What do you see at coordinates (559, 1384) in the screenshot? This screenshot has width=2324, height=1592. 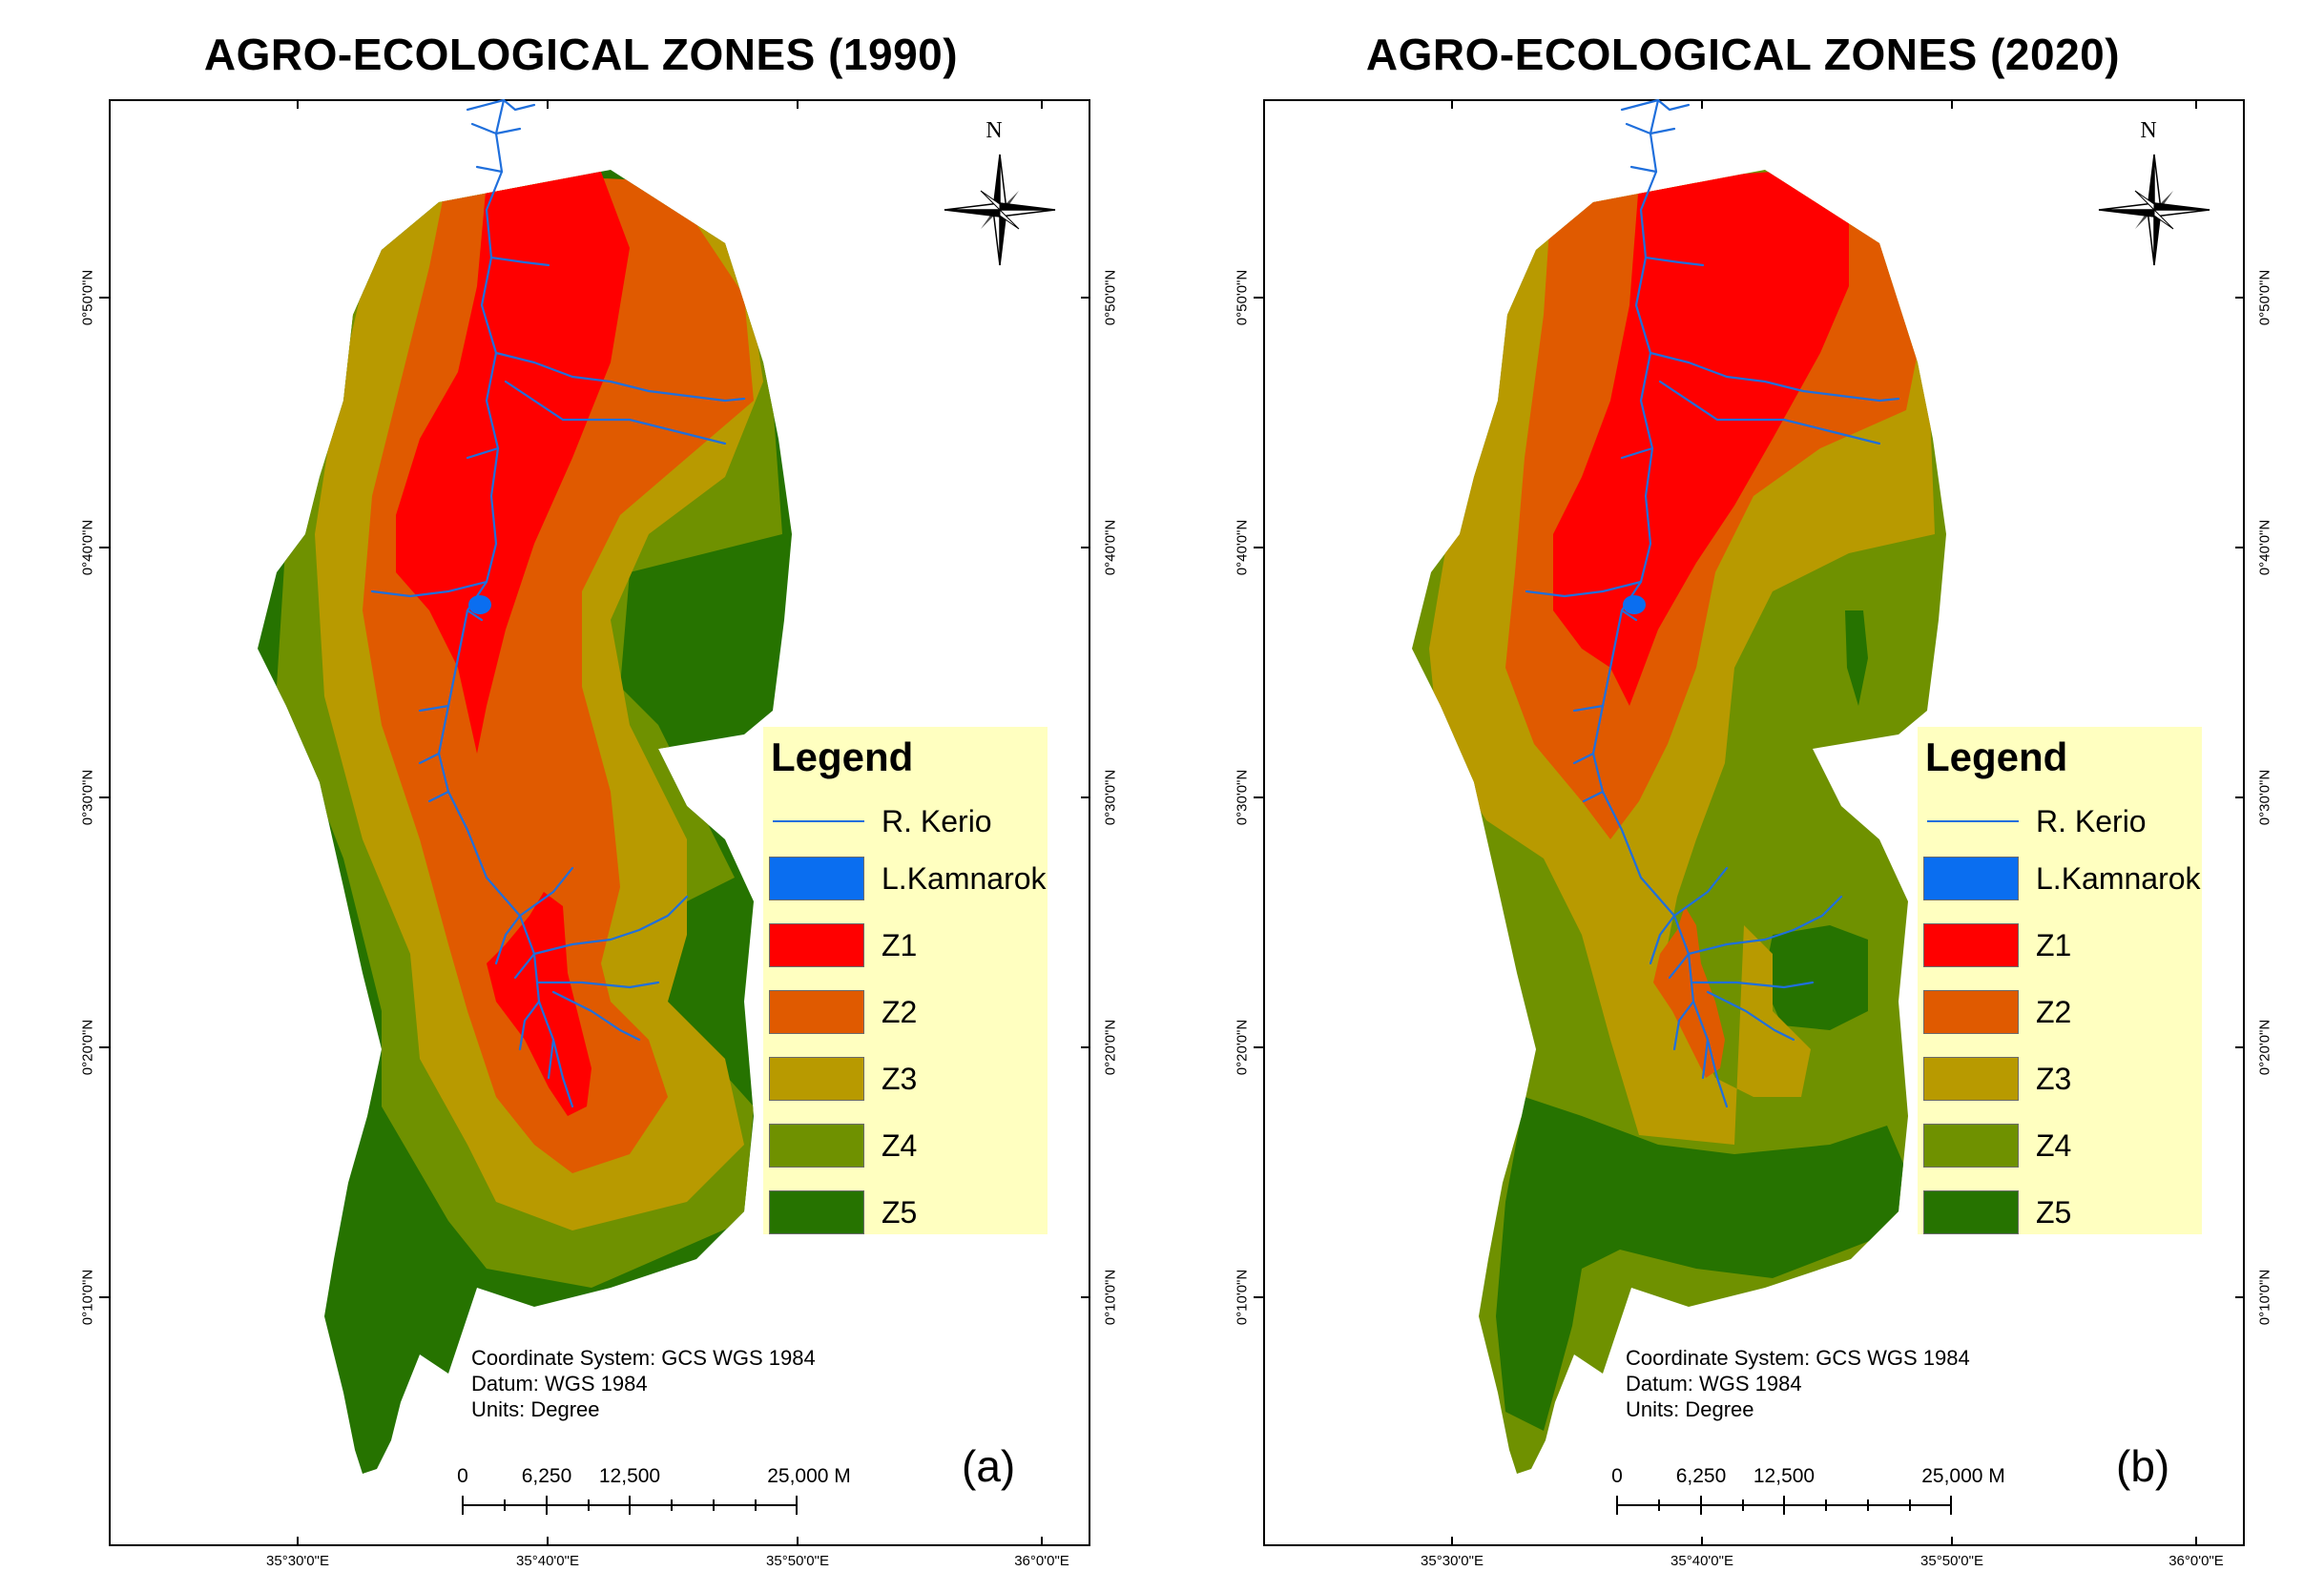 I see `datum-text: Datum: WGS 1984` at bounding box center [559, 1384].